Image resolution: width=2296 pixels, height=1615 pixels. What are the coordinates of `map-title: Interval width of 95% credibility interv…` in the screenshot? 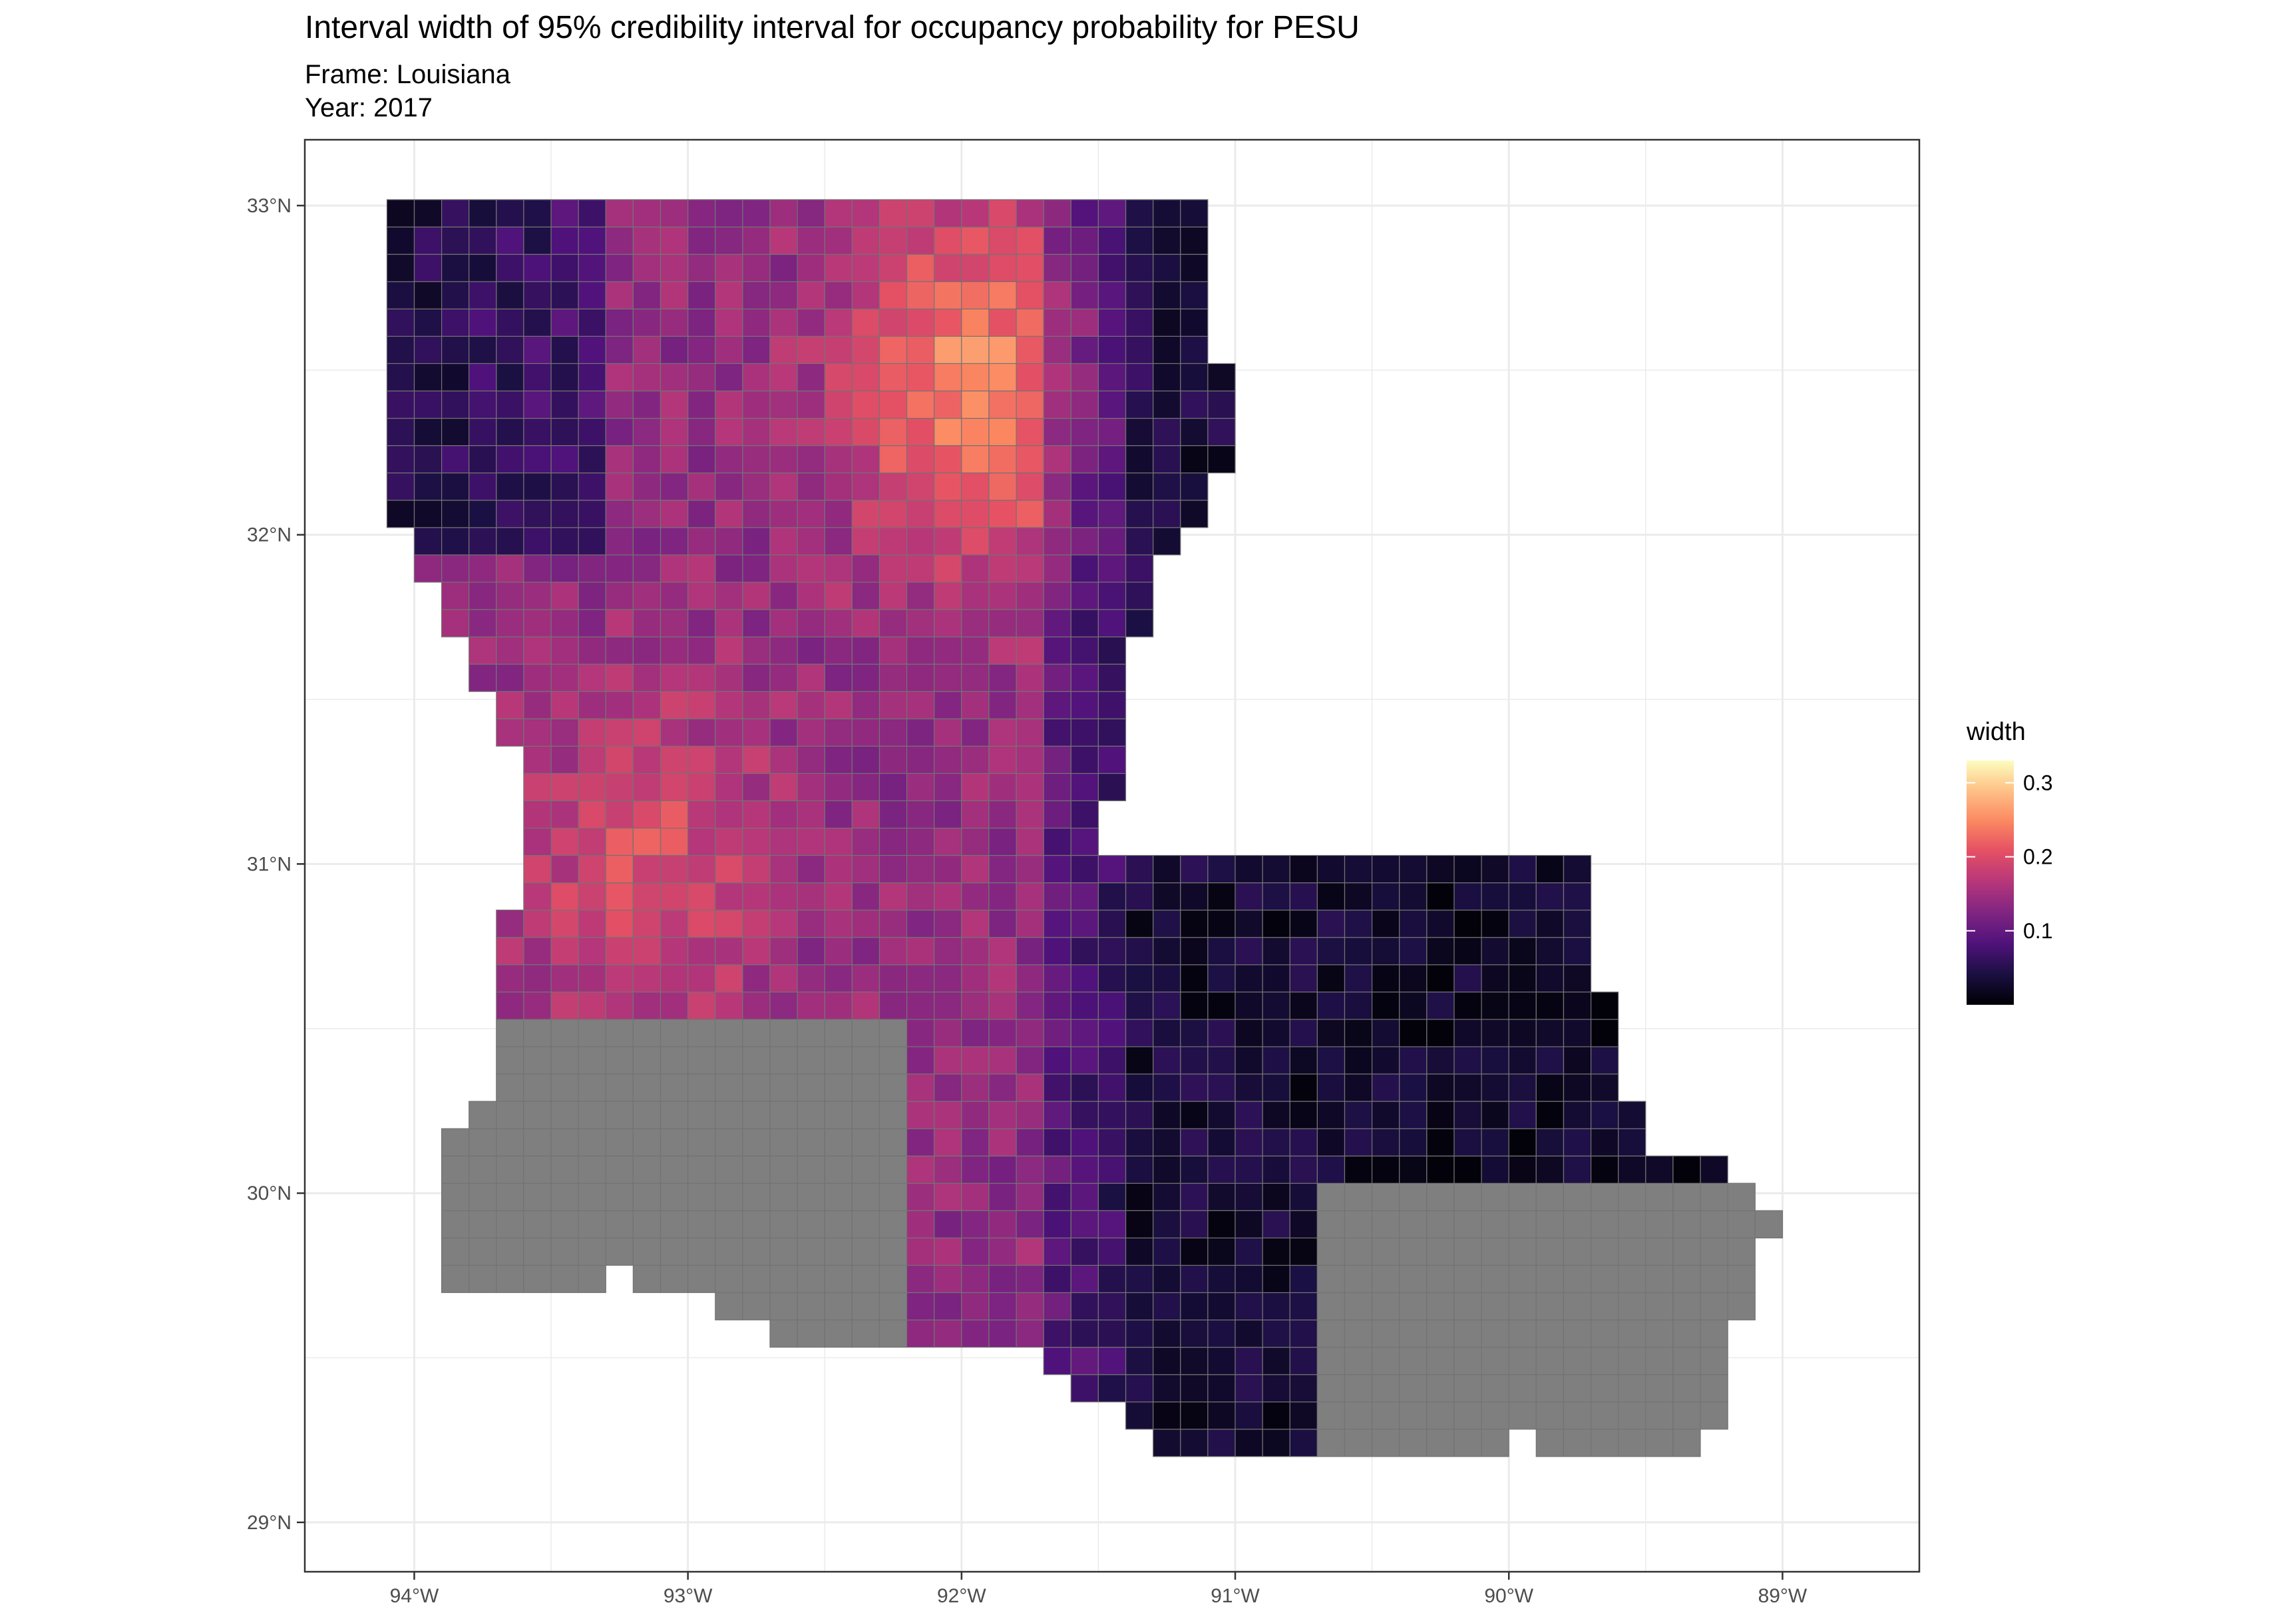 It's located at (832, 27).